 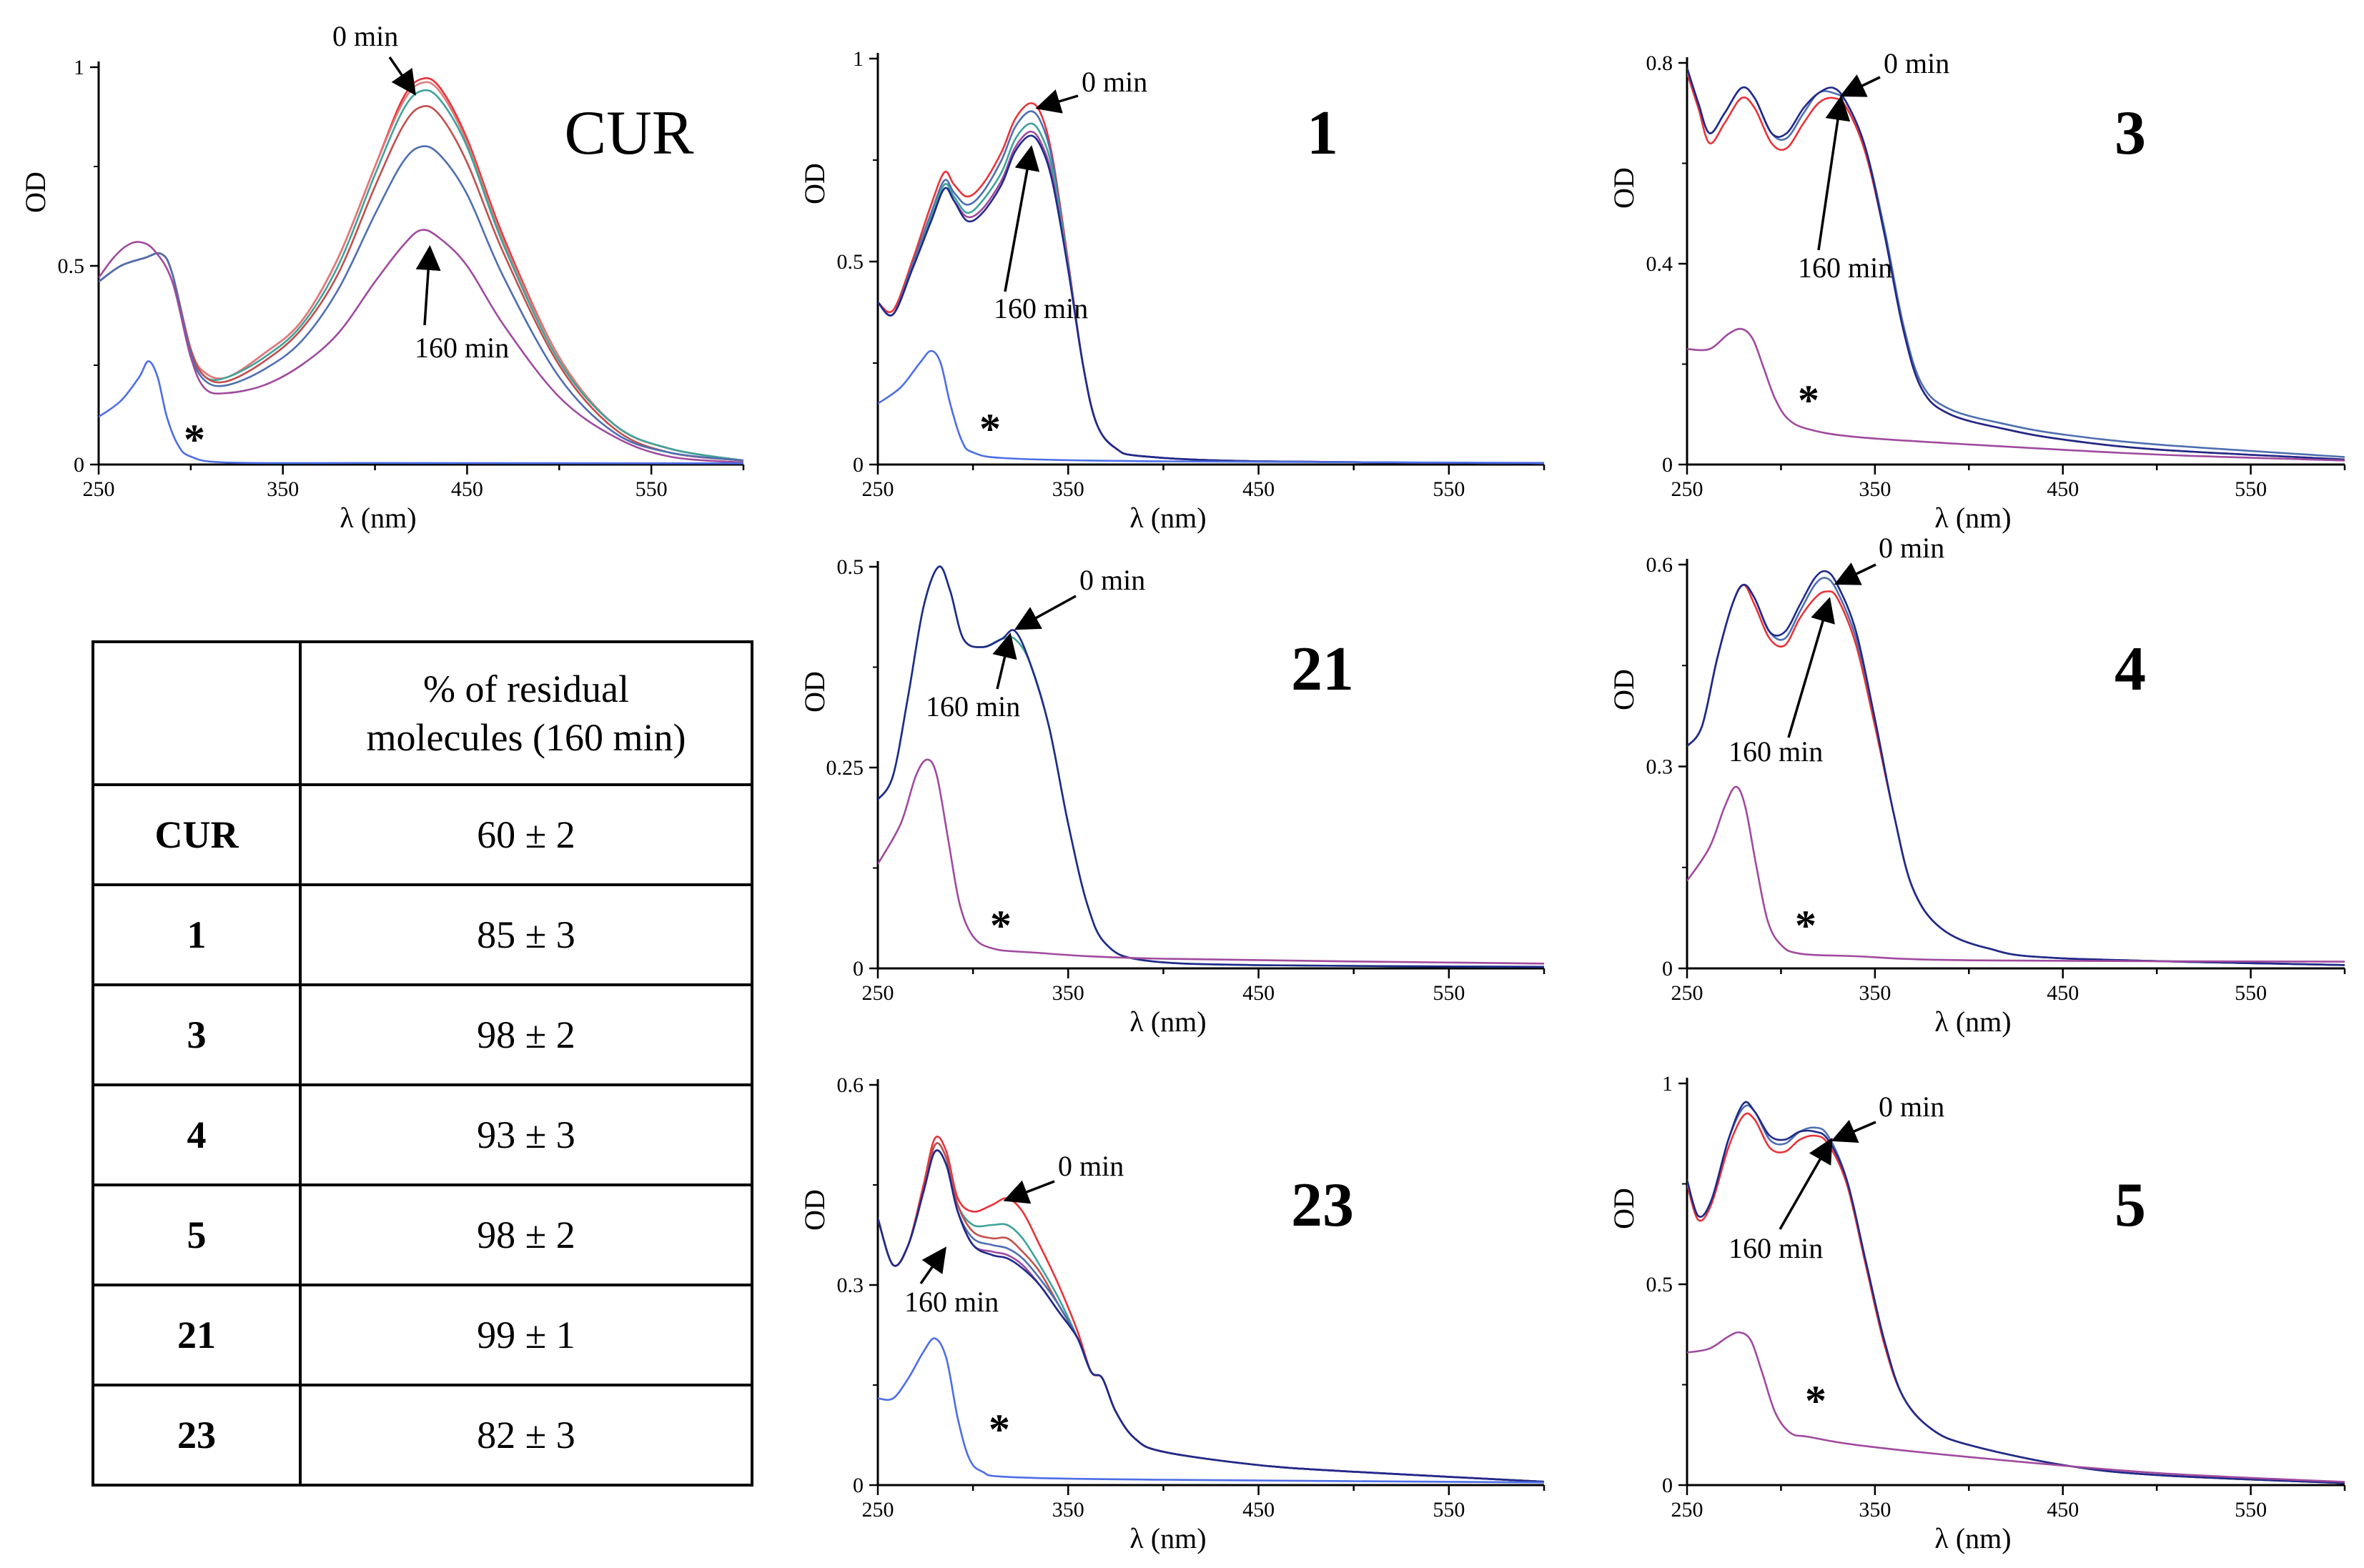 What do you see at coordinates (629, 133) in the screenshot?
I see `panel-title: CUR` at bounding box center [629, 133].